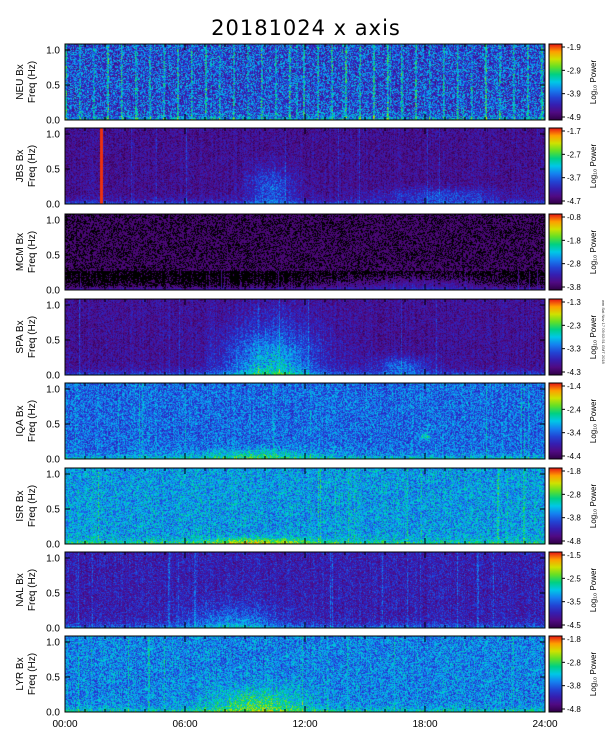  What do you see at coordinates (574, 117) in the screenshot?
I see `colorbar-tick-label: -4.9` at bounding box center [574, 117].